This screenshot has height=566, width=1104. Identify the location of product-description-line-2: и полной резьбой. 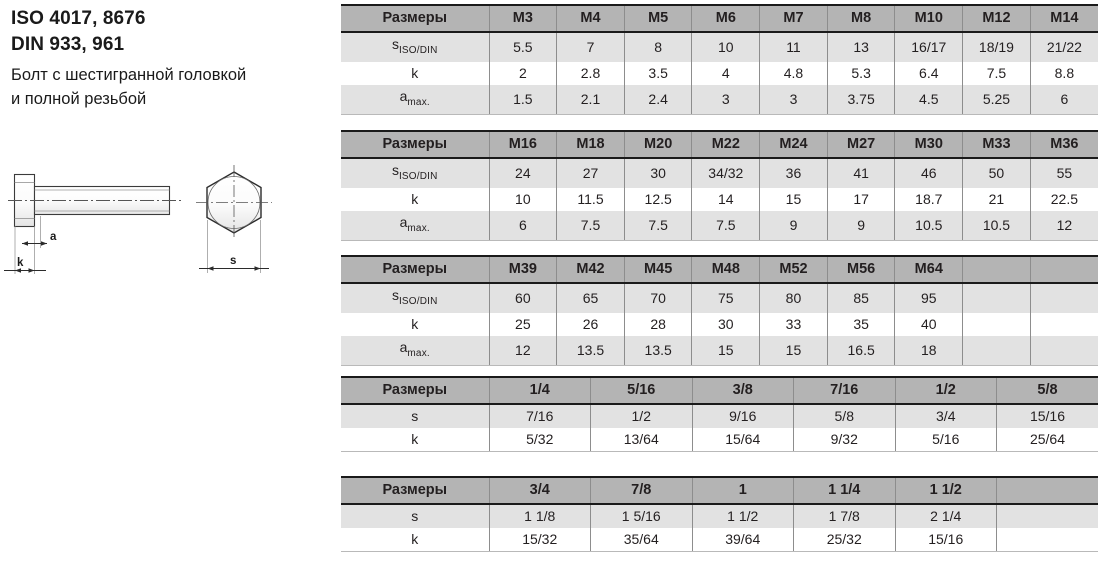
(79, 99).